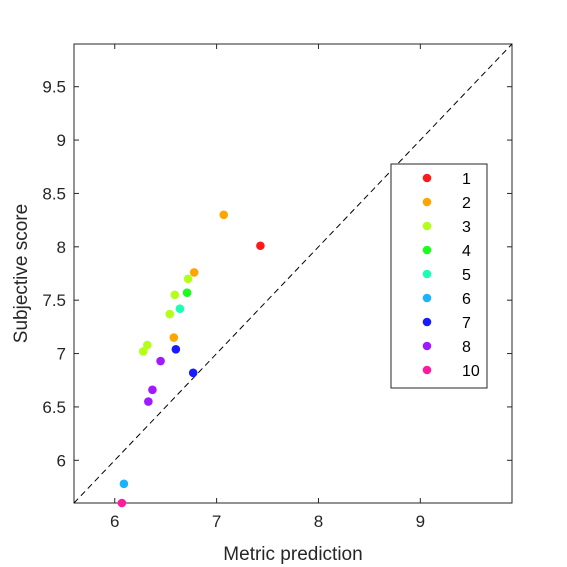 Image resolution: width=567 pixels, height=567 pixels. What do you see at coordinates (451, 371) in the screenshot?
I see `legend-item: 10` at bounding box center [451, 371].